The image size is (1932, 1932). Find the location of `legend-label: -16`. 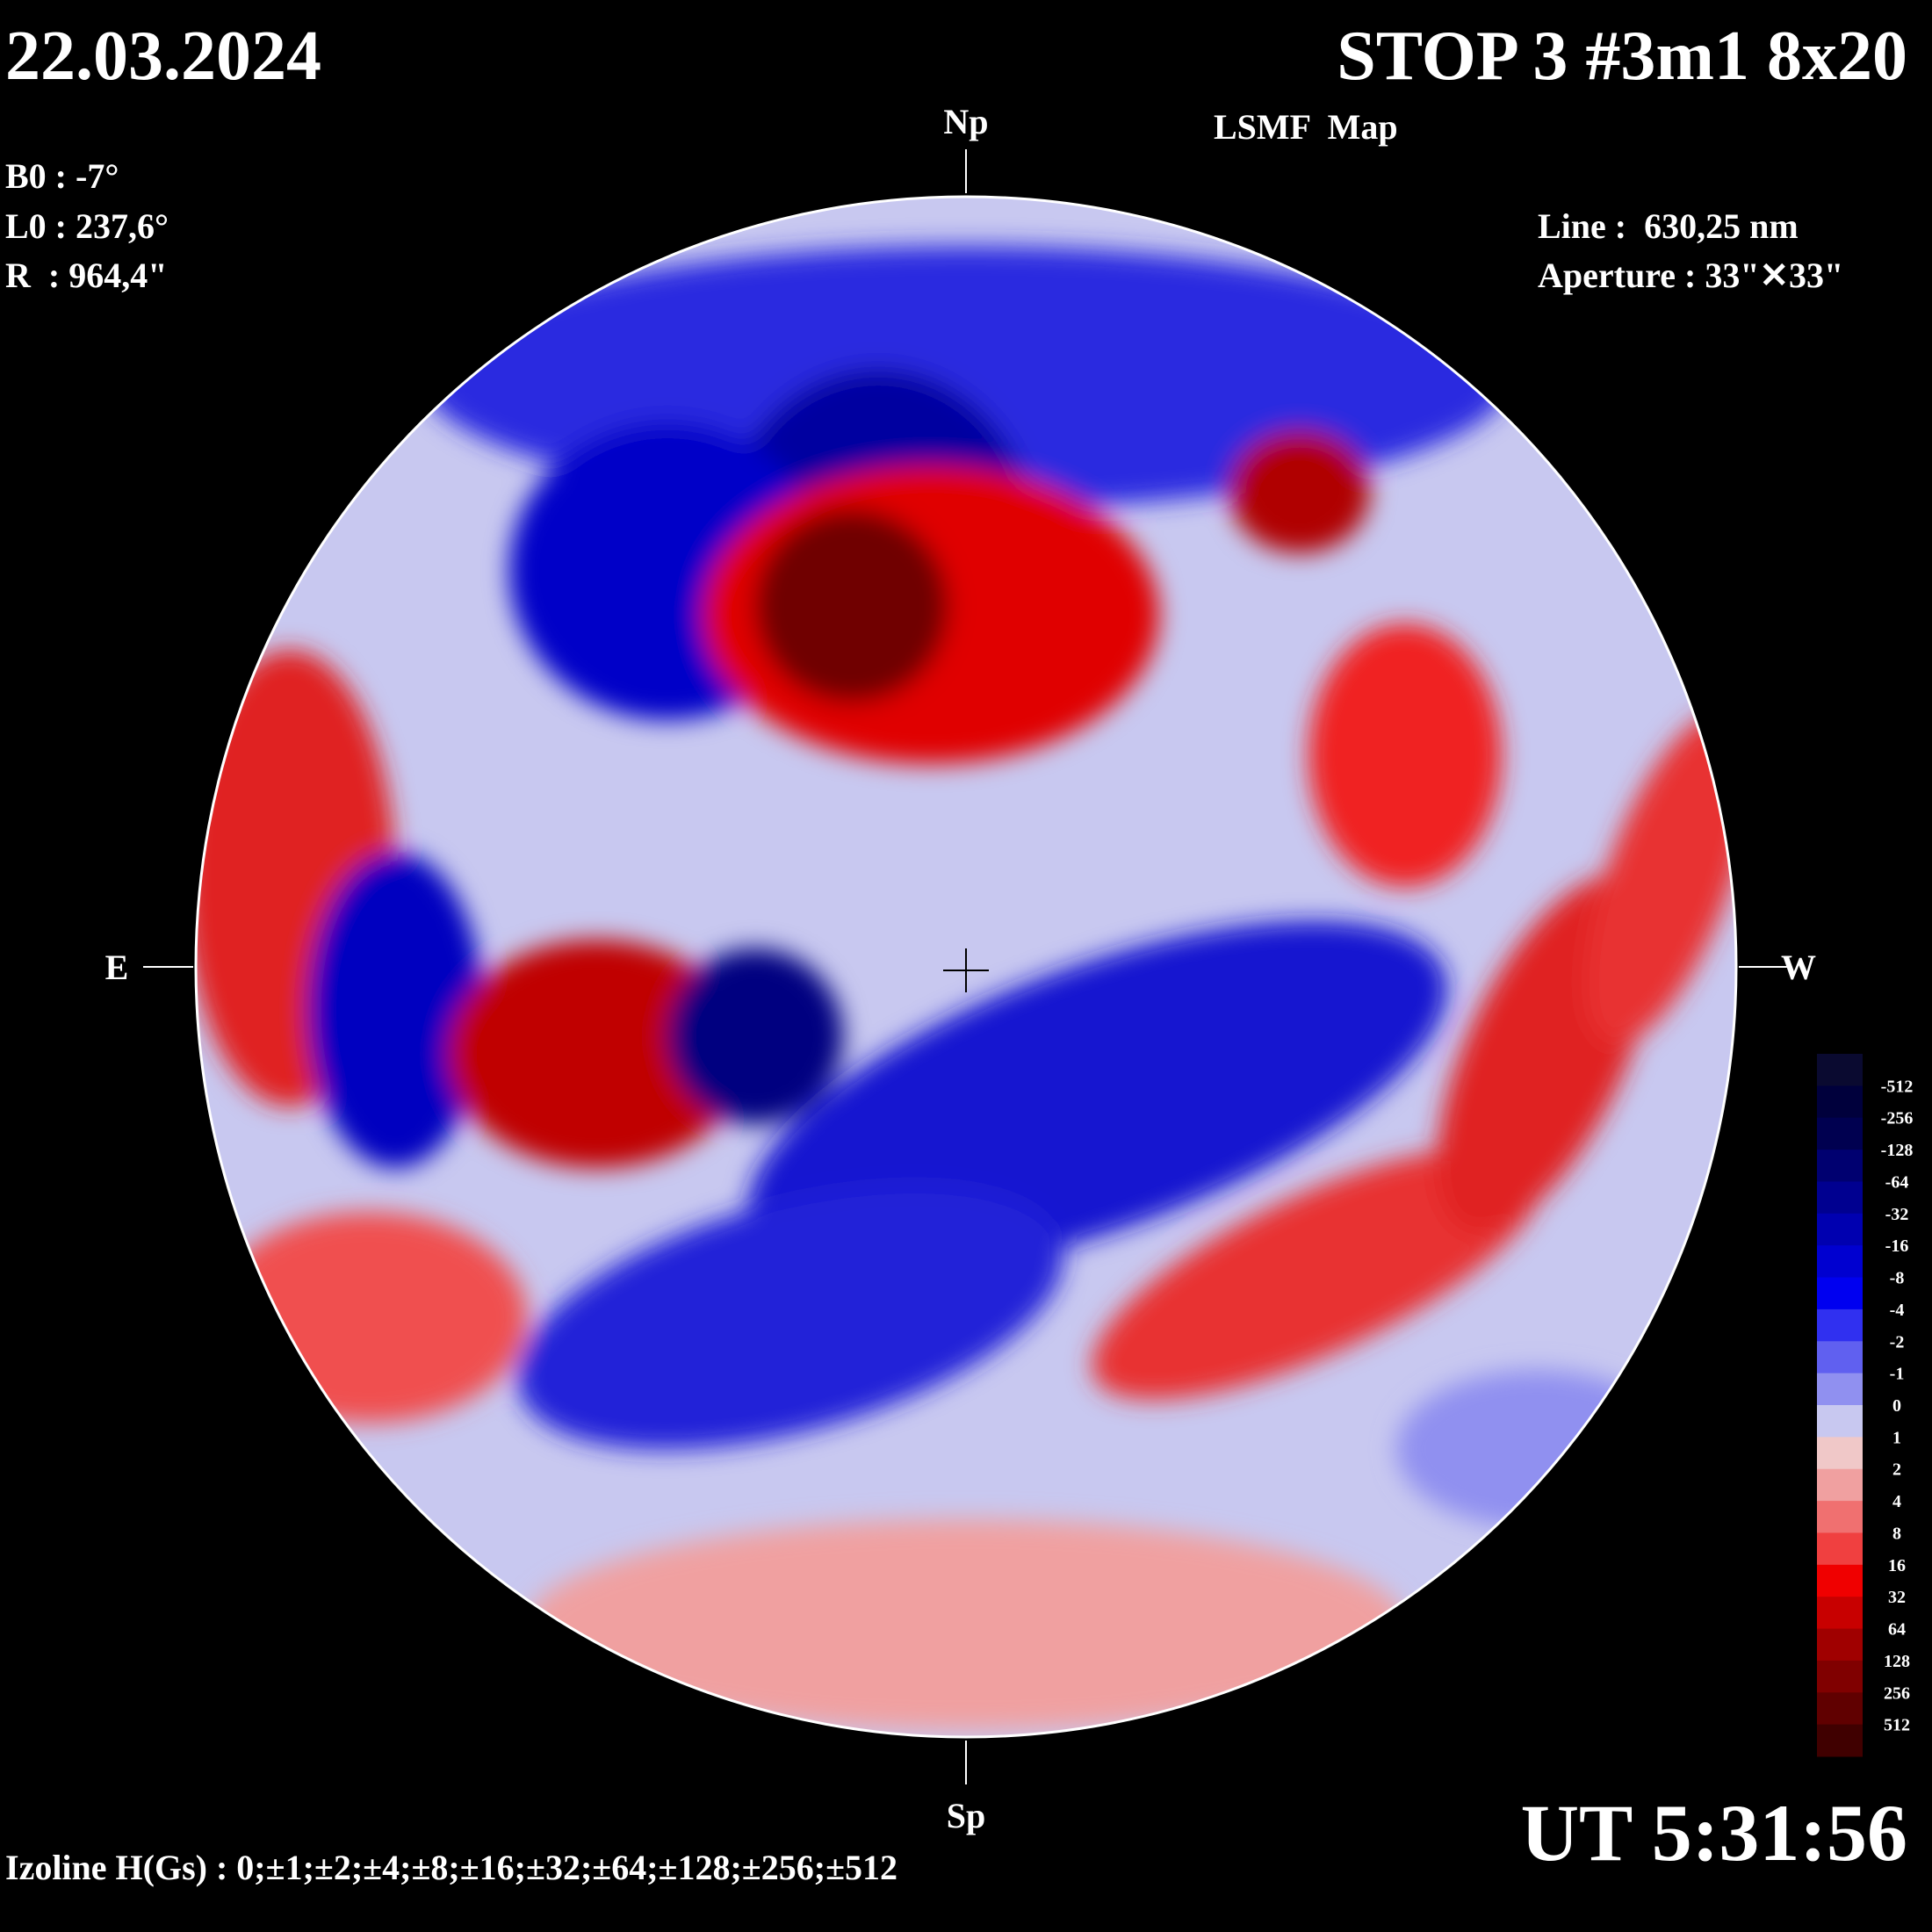

legend-label: -16 is located at coordinates (1897, 1246).